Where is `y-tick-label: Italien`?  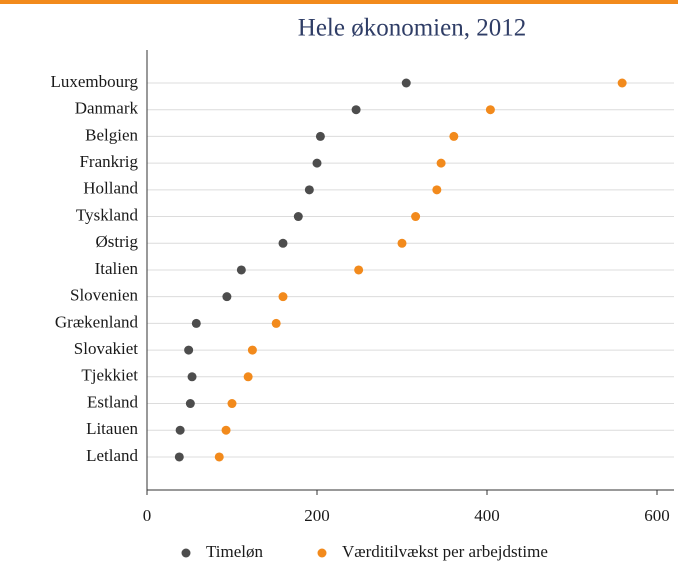
y-tick-label: Italien is located at coordinates (117, 268).